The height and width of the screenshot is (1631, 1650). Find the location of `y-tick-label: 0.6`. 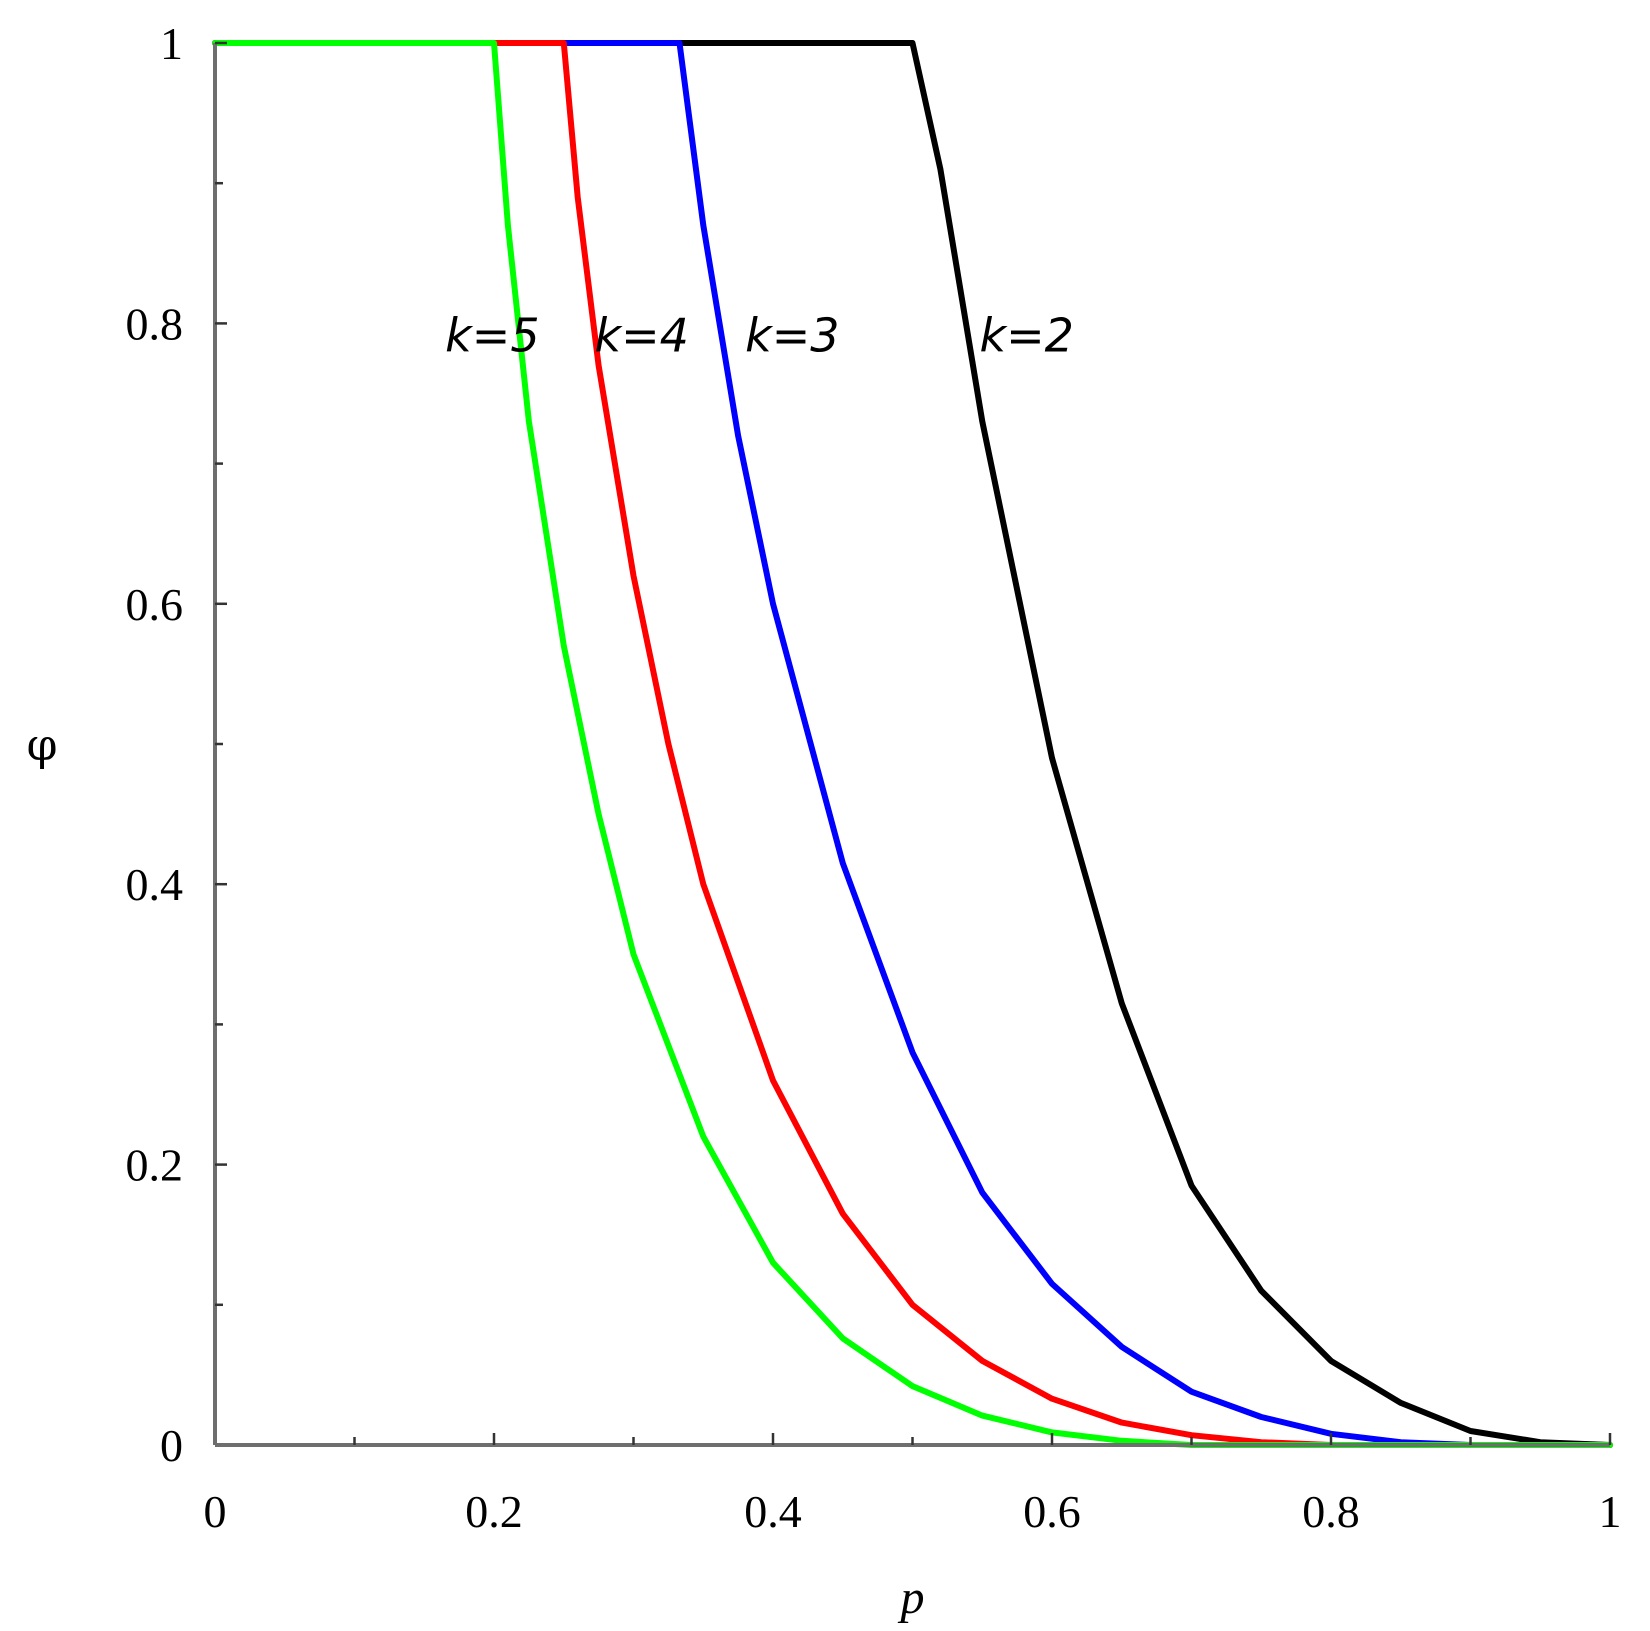

y-tick-label: 0.6 is located at coordinates (155, 604).